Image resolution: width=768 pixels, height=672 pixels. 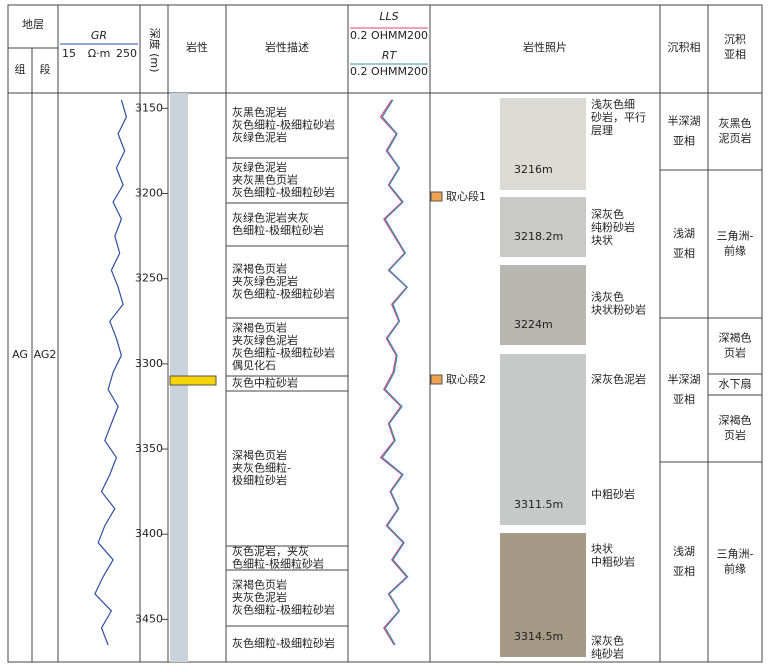 What do you see at coordinates (99, 35) in the screenshot?
I see `curve-name: GR` at bounding box center [99, 35].